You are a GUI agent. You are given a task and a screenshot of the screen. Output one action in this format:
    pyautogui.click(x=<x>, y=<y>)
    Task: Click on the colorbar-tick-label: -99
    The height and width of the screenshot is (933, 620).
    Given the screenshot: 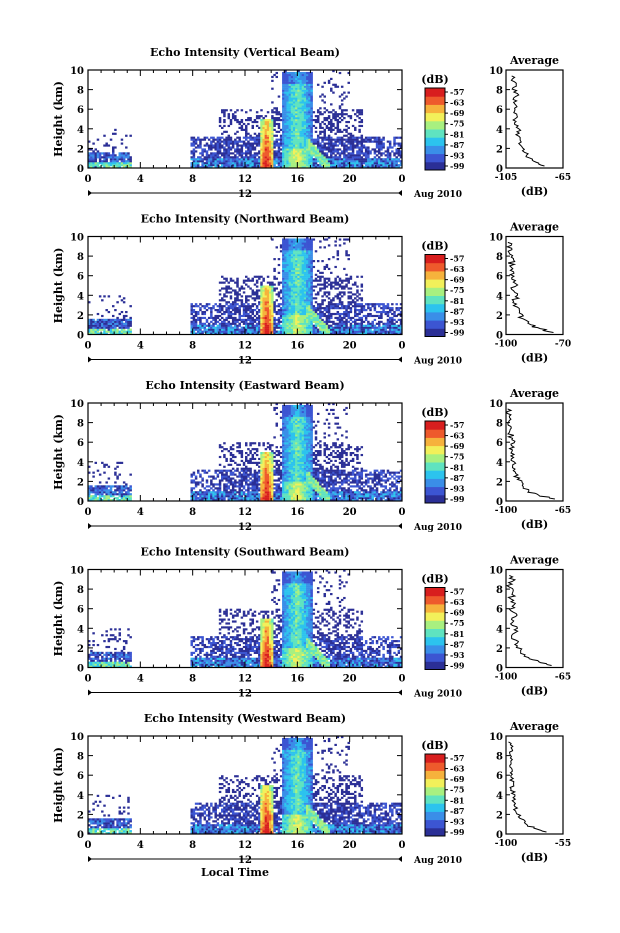 What is the action you would take?
    pyautogui.click(x=457, y=333)
    